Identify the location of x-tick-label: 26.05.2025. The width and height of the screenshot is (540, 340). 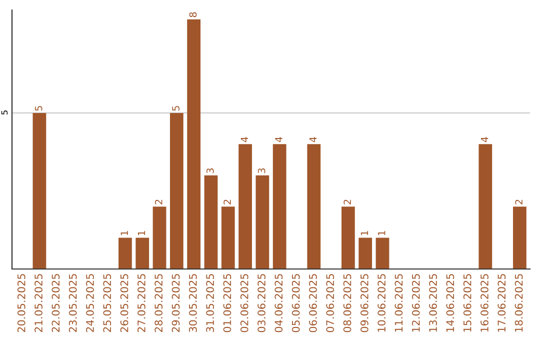
(124, 303).